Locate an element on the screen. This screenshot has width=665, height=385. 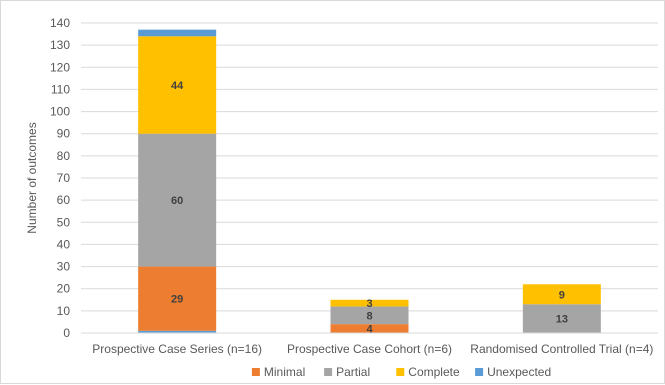
y-tick-label: 20 is located at coordinates (64, 289).